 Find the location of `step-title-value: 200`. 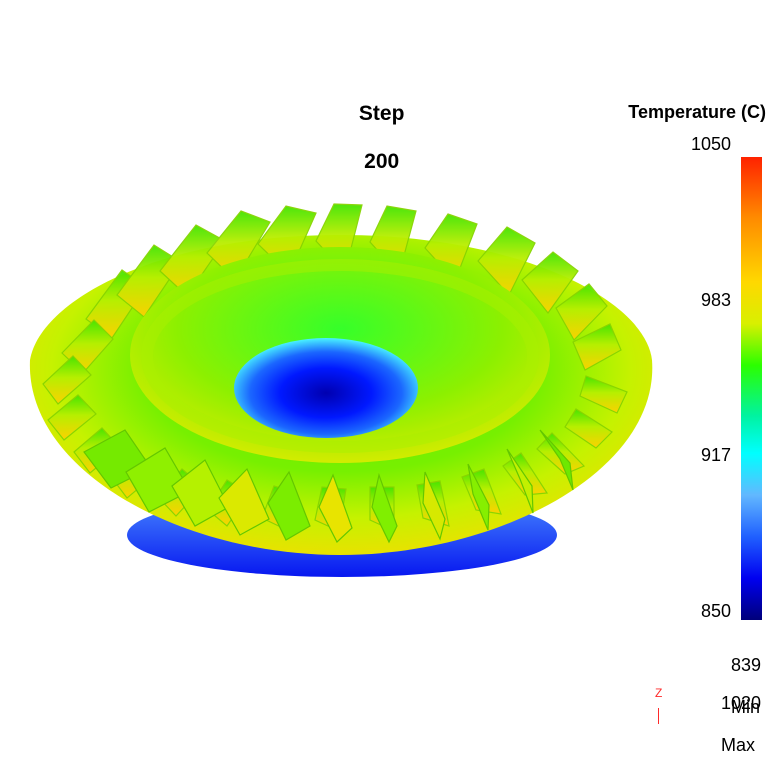

step-title-value: 200 is located at coordinates (382, 161).